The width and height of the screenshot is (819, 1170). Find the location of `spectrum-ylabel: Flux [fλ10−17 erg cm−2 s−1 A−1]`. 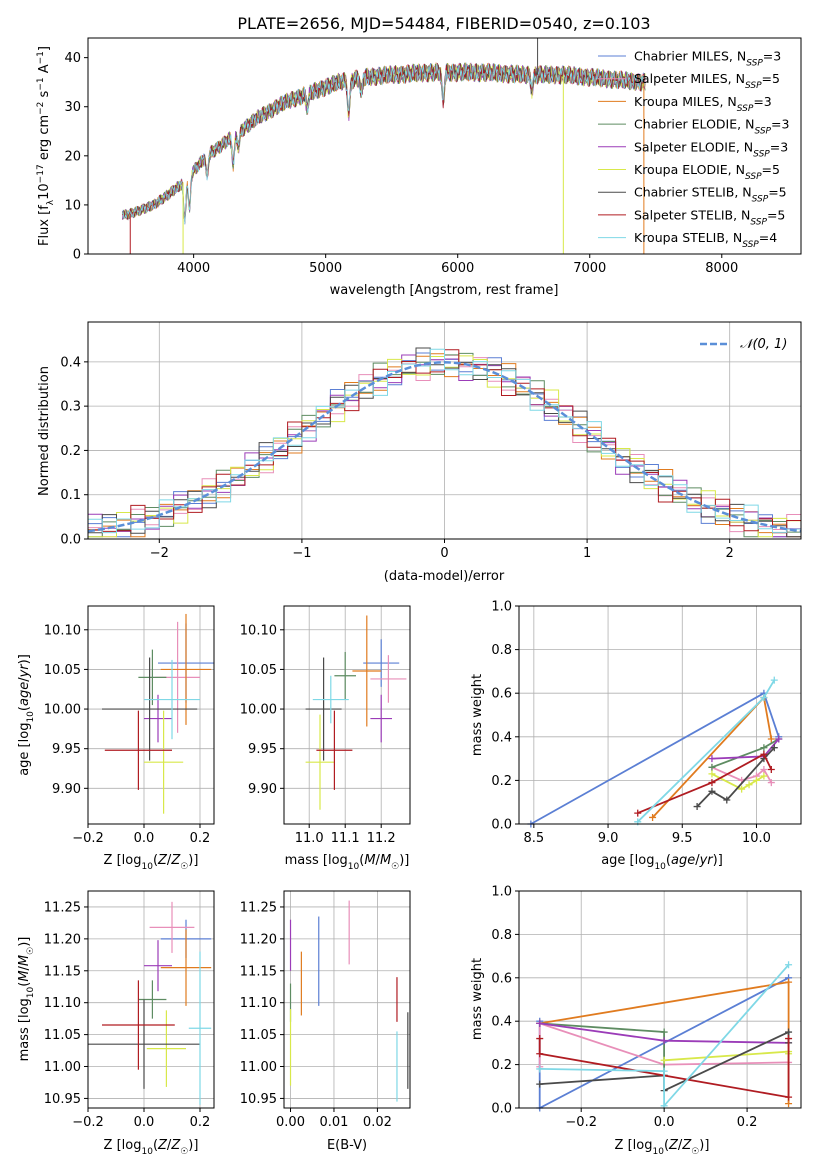

spectrum-ylabel: Flux [fλ10−17 erg cm−2 s−1 A−1] is located at coordinates (46, 146).